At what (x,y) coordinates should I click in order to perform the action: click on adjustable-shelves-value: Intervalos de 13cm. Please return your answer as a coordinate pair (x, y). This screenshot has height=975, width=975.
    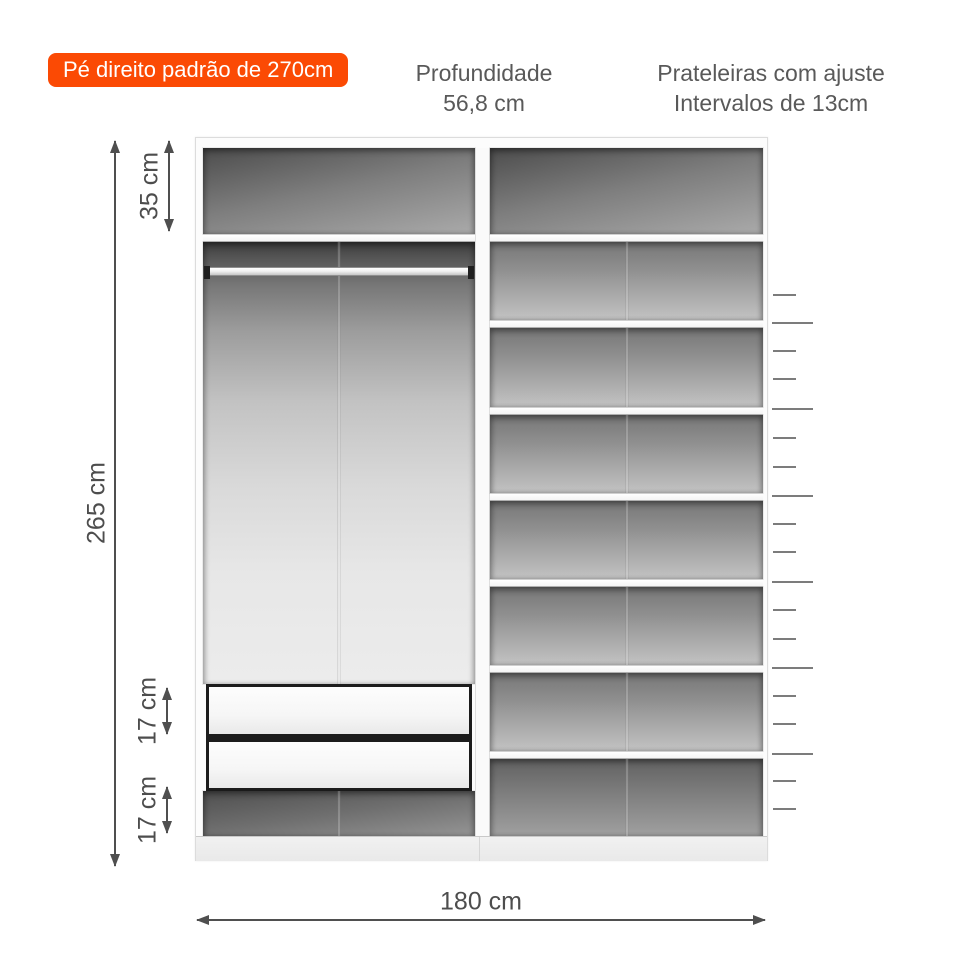
    Looking at the image, I should click on (771, 103).